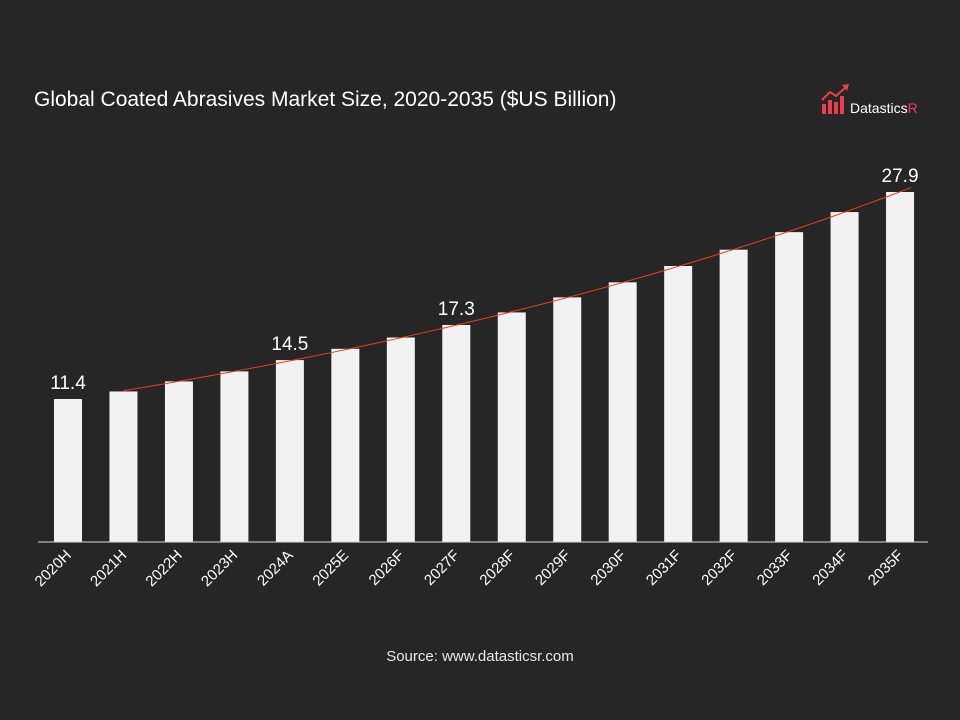  Describe the element at coordinates (789, 387) in the screenshot. I see `bar-2033F` at that location.